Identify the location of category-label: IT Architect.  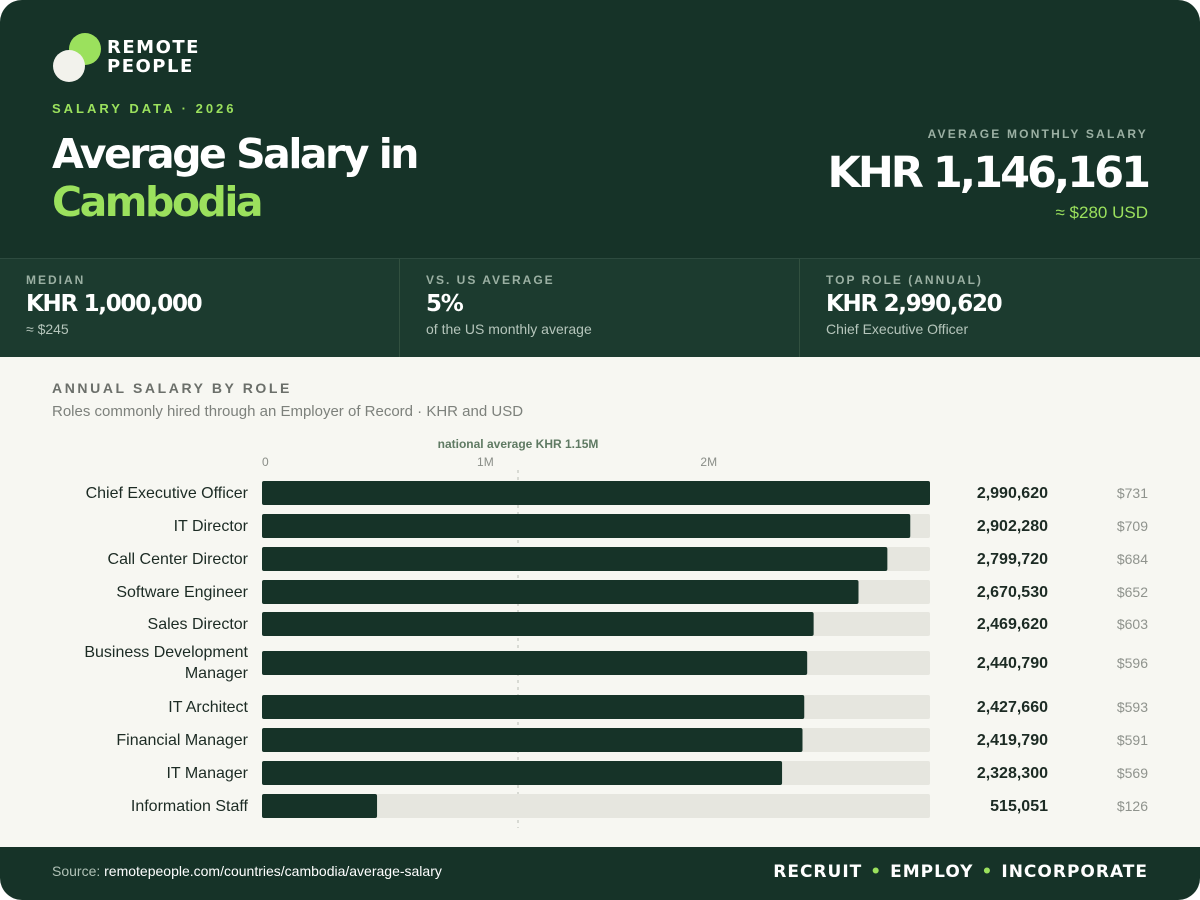
(208, 707).